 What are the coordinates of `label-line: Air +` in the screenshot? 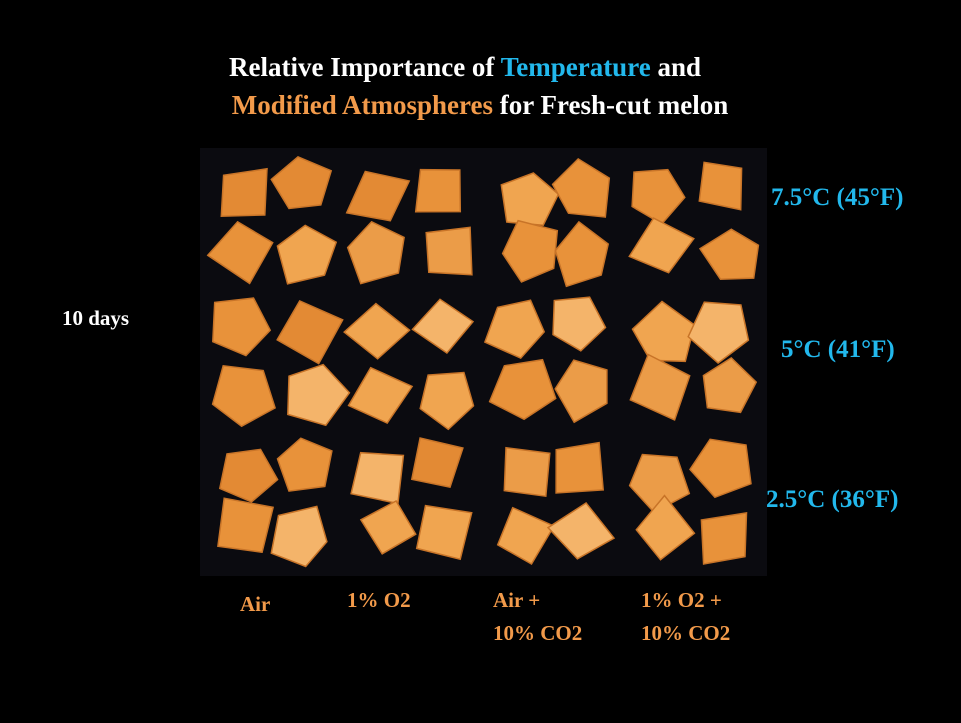 It's located at (517, 600).